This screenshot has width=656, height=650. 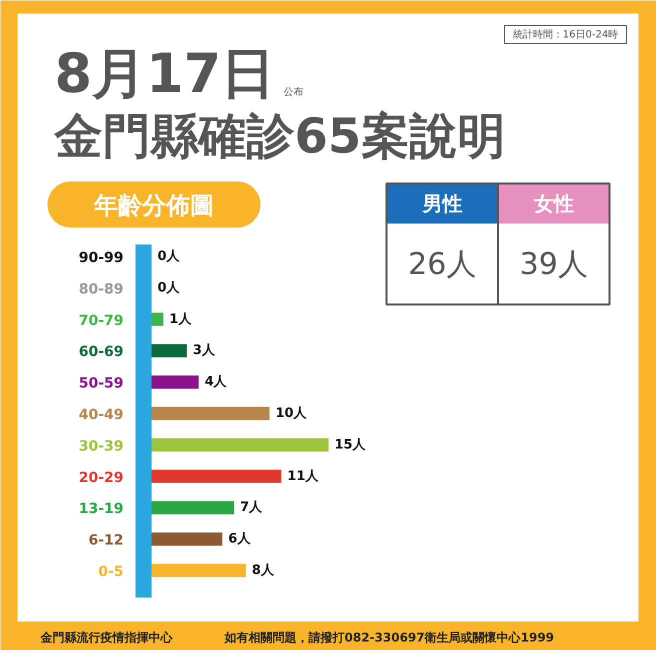 I want to click on data-label: 7人, so click(x=252, y=508).